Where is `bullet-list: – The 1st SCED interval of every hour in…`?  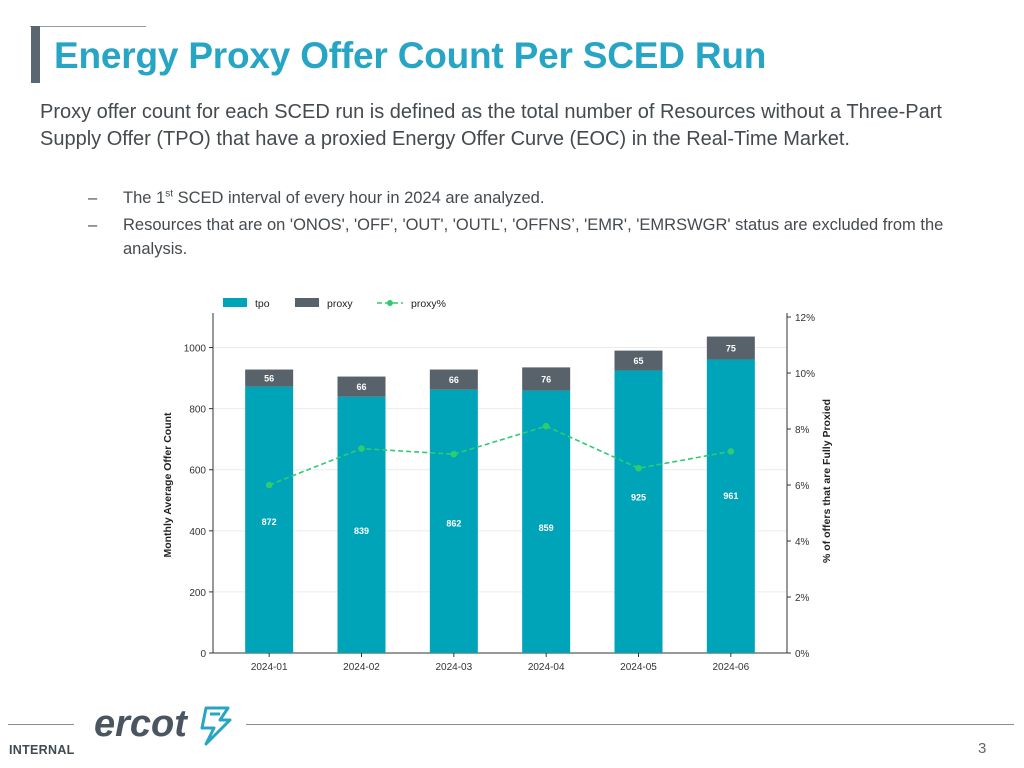
bullet-list: – The 1st SCED interval of every hour in… is located at coordinates (538, 225).